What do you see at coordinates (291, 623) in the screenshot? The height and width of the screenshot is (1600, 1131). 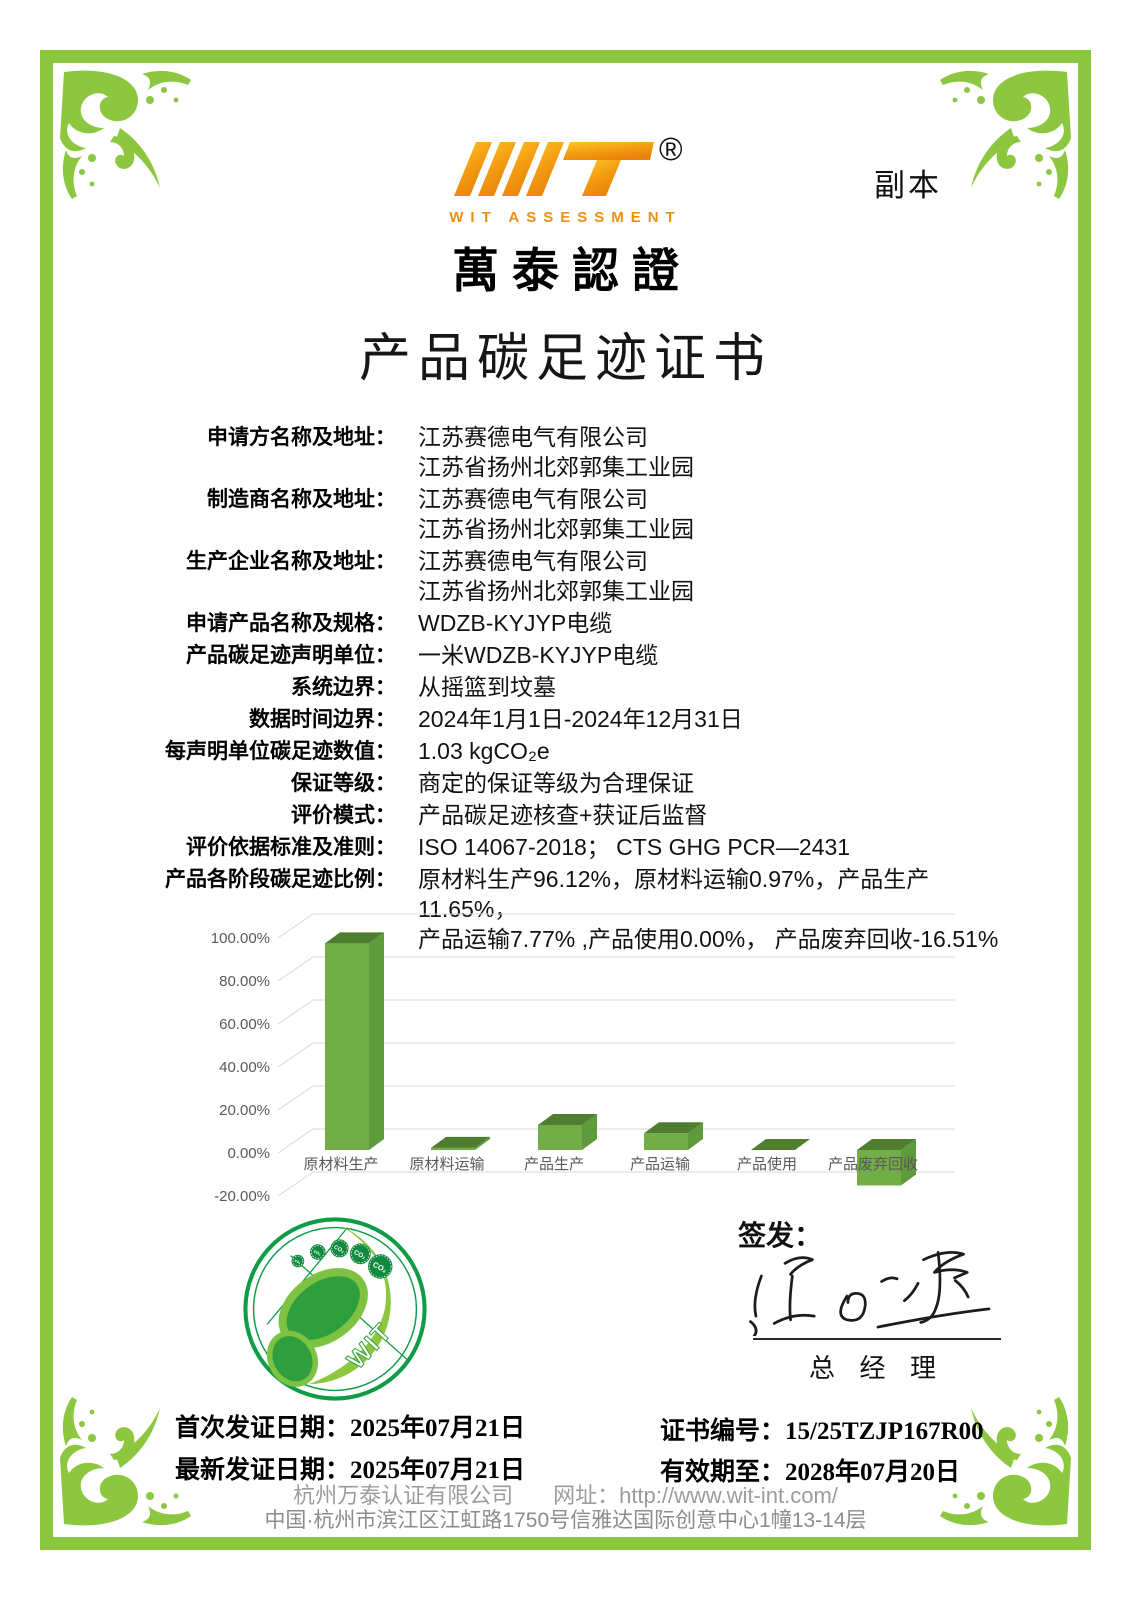 I see `field-label: 申请产品名称及规格：` at bounding box center [291, 623].